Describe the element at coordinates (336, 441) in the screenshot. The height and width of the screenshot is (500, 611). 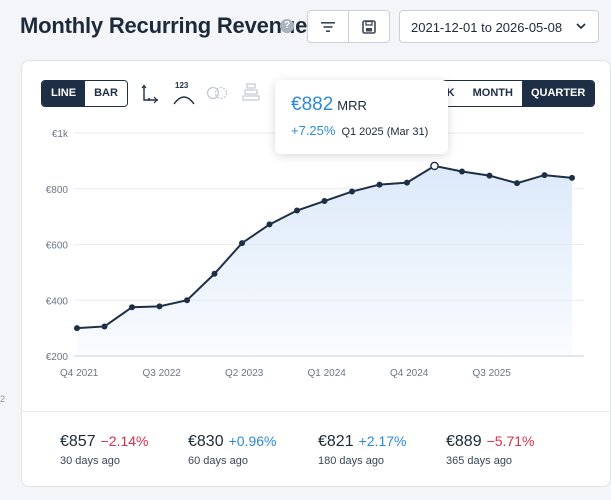
I see `stat-value: €821` at that location.